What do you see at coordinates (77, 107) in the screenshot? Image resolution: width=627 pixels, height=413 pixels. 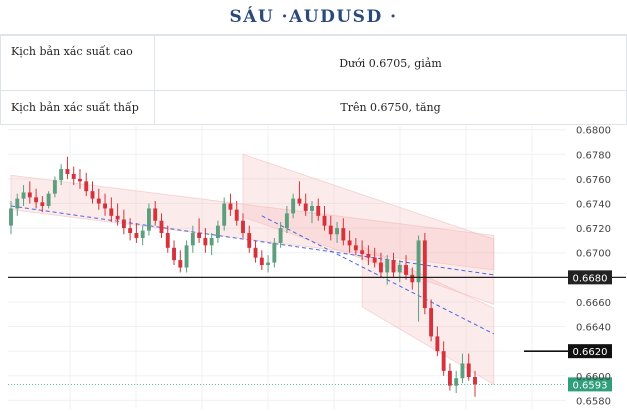 I see `scenario-label-low: Kịch bản xác suất thấp` at bounding box center [77, 107].